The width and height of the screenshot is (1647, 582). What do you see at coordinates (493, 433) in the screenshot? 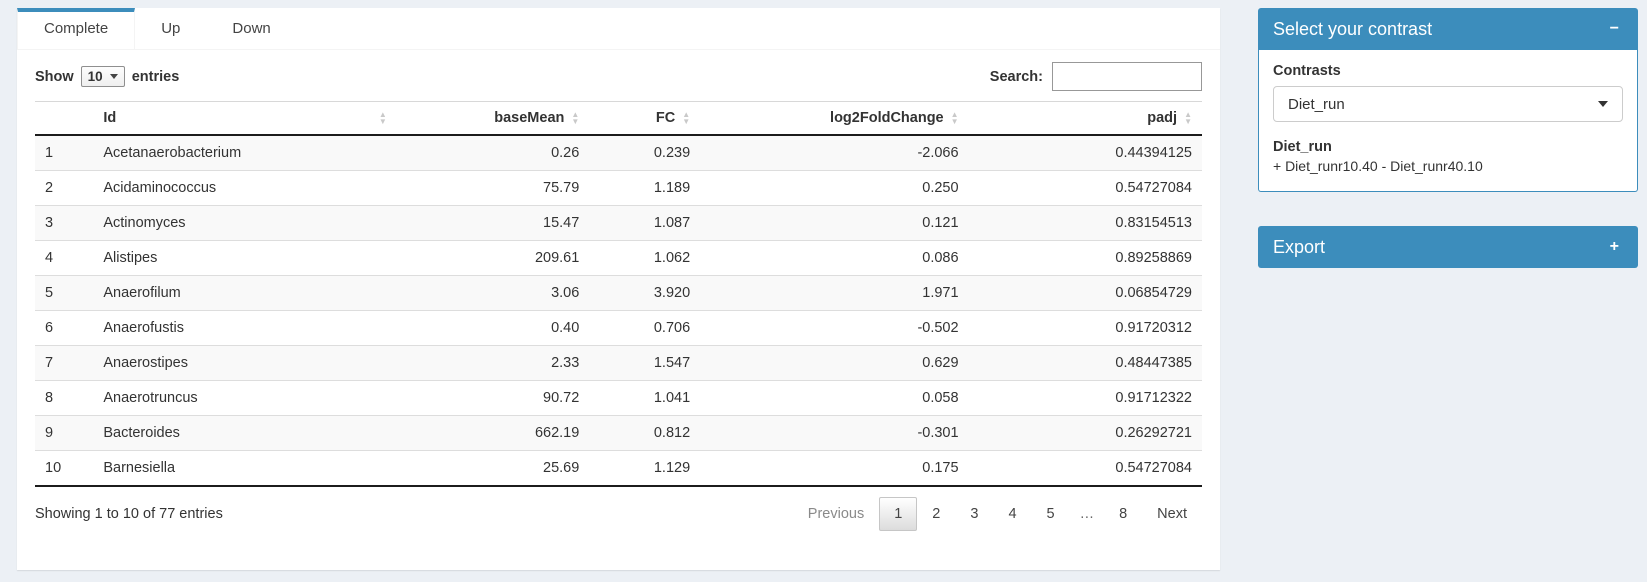
I see `cell-basemean: 662.19` at bounding box center [493, 433].